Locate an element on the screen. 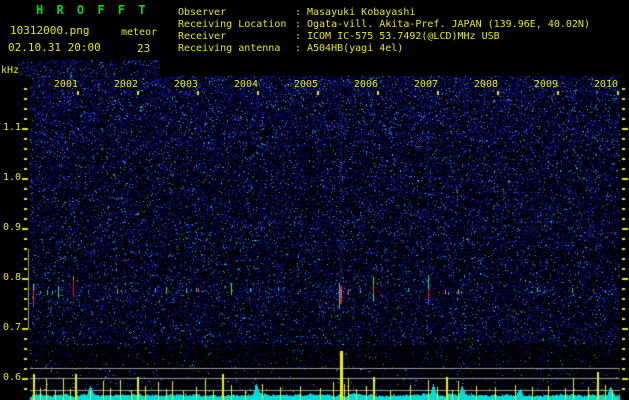 This screenshot has height=400, width=629. app-title: H R O F F T is located at coordinates (92, 10).